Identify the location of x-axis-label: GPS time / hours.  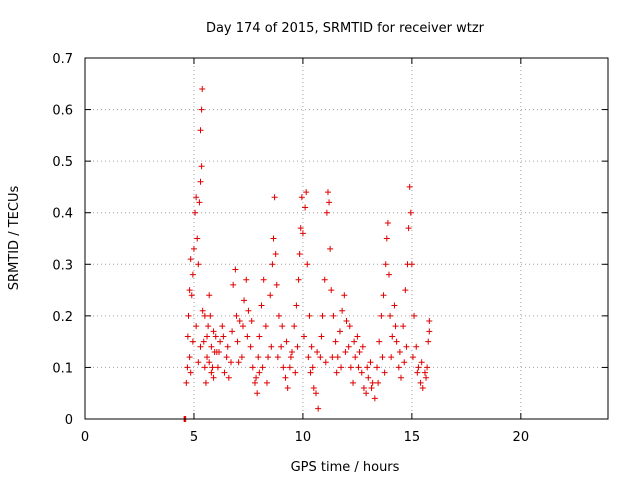
(345, 467).